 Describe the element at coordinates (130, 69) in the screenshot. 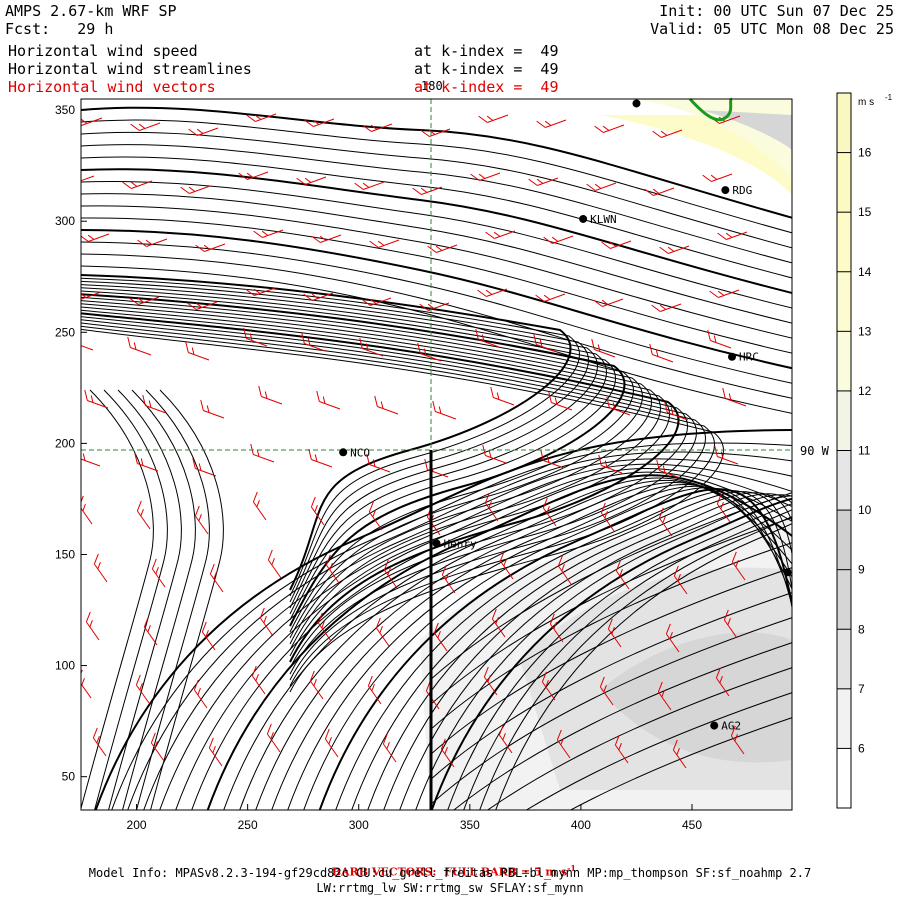

I see `field-name-streamlines: Horizontal wind streamlines` at that location.